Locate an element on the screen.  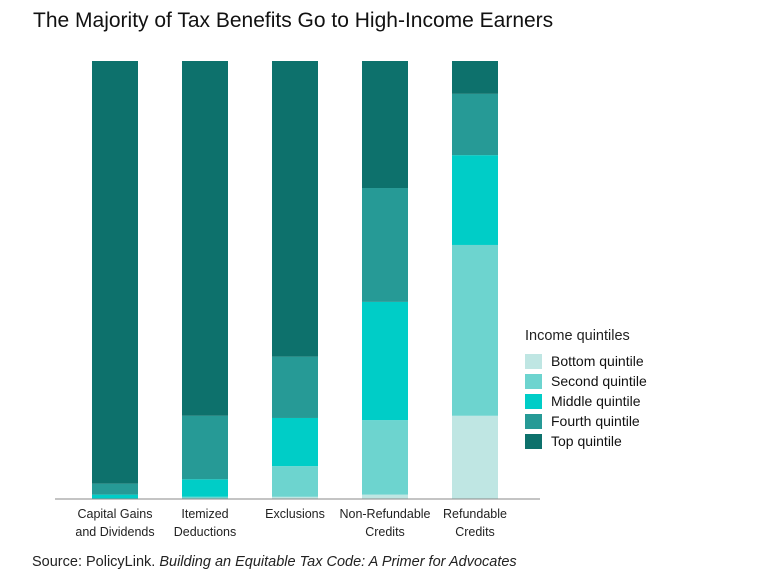
x-tick-label-line: and Dividends is located at coordinates (114, 532).